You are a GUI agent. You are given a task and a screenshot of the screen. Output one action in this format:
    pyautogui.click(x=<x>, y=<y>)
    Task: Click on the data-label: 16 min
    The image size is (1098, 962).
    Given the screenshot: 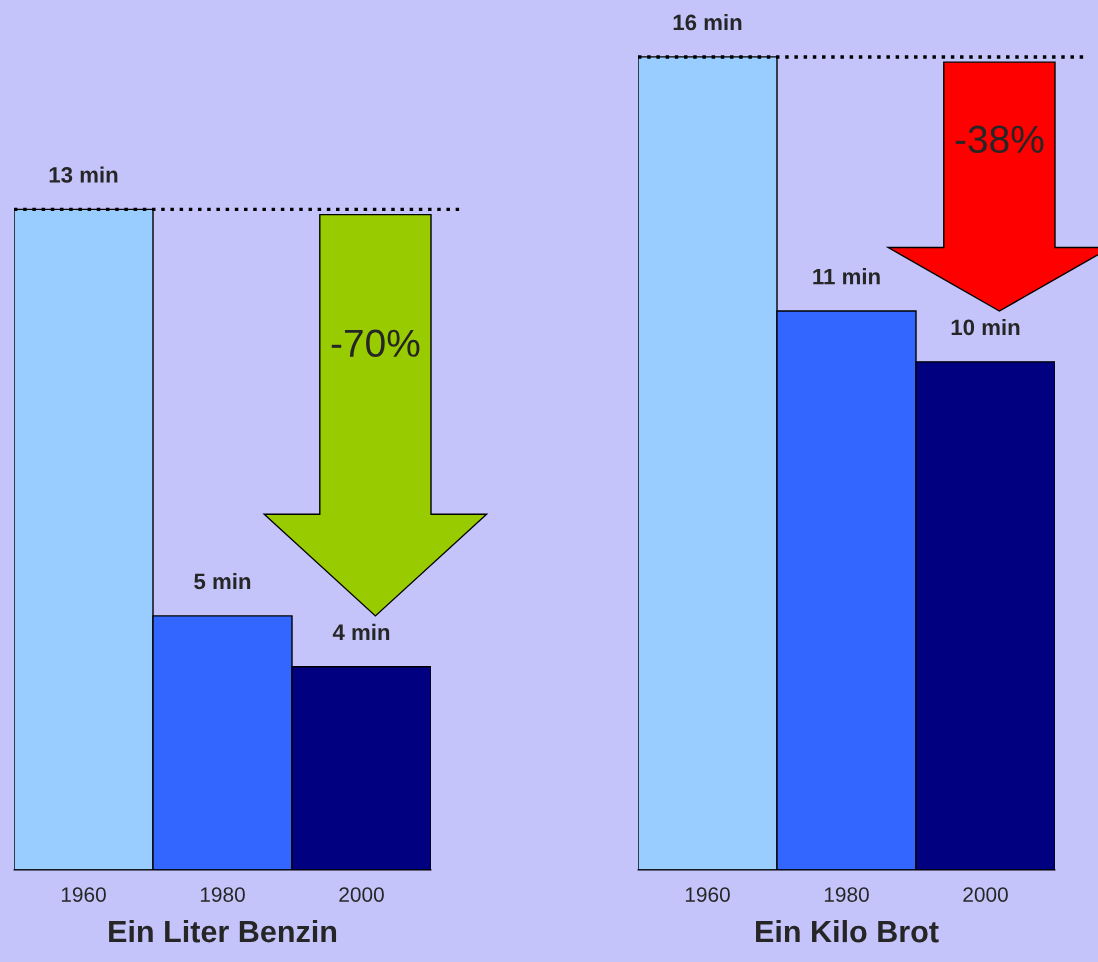 What is the action you would take?
    pyautogui.click(x=707, y=22)
    